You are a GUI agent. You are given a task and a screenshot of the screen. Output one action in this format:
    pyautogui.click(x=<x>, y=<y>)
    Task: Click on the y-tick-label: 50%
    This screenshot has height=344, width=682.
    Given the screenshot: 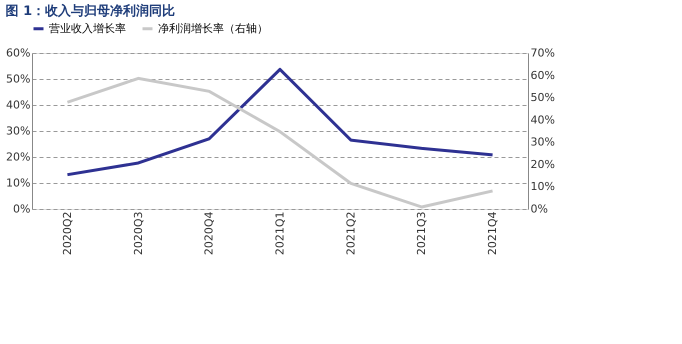 What is the action you would take?
    pyautogui.click(x=18, y=79)
    